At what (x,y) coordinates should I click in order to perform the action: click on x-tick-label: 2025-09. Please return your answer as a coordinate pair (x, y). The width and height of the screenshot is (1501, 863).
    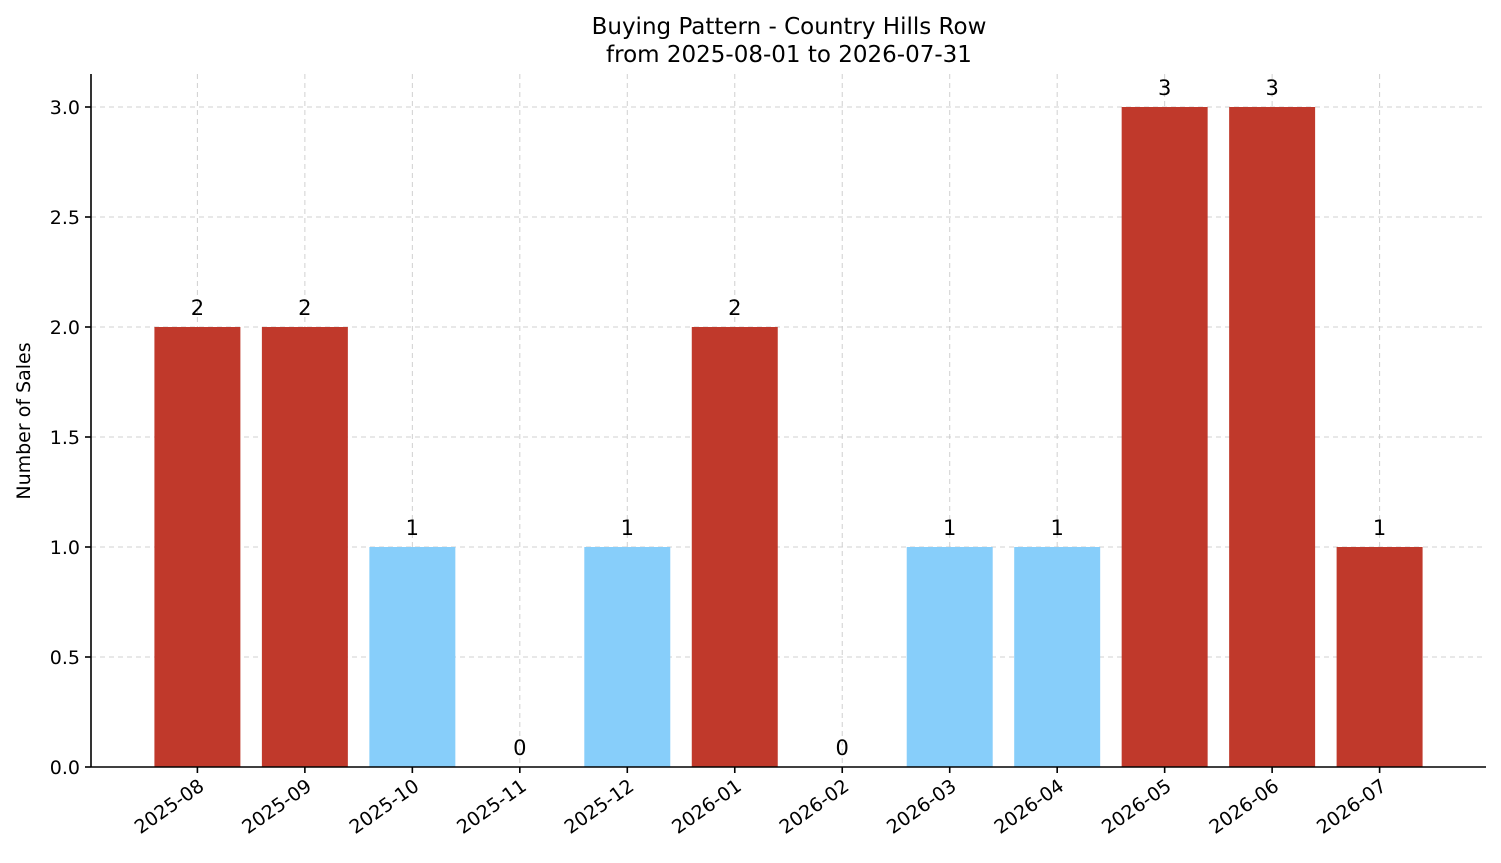
    Looking at the image, I should click on (277, 807).